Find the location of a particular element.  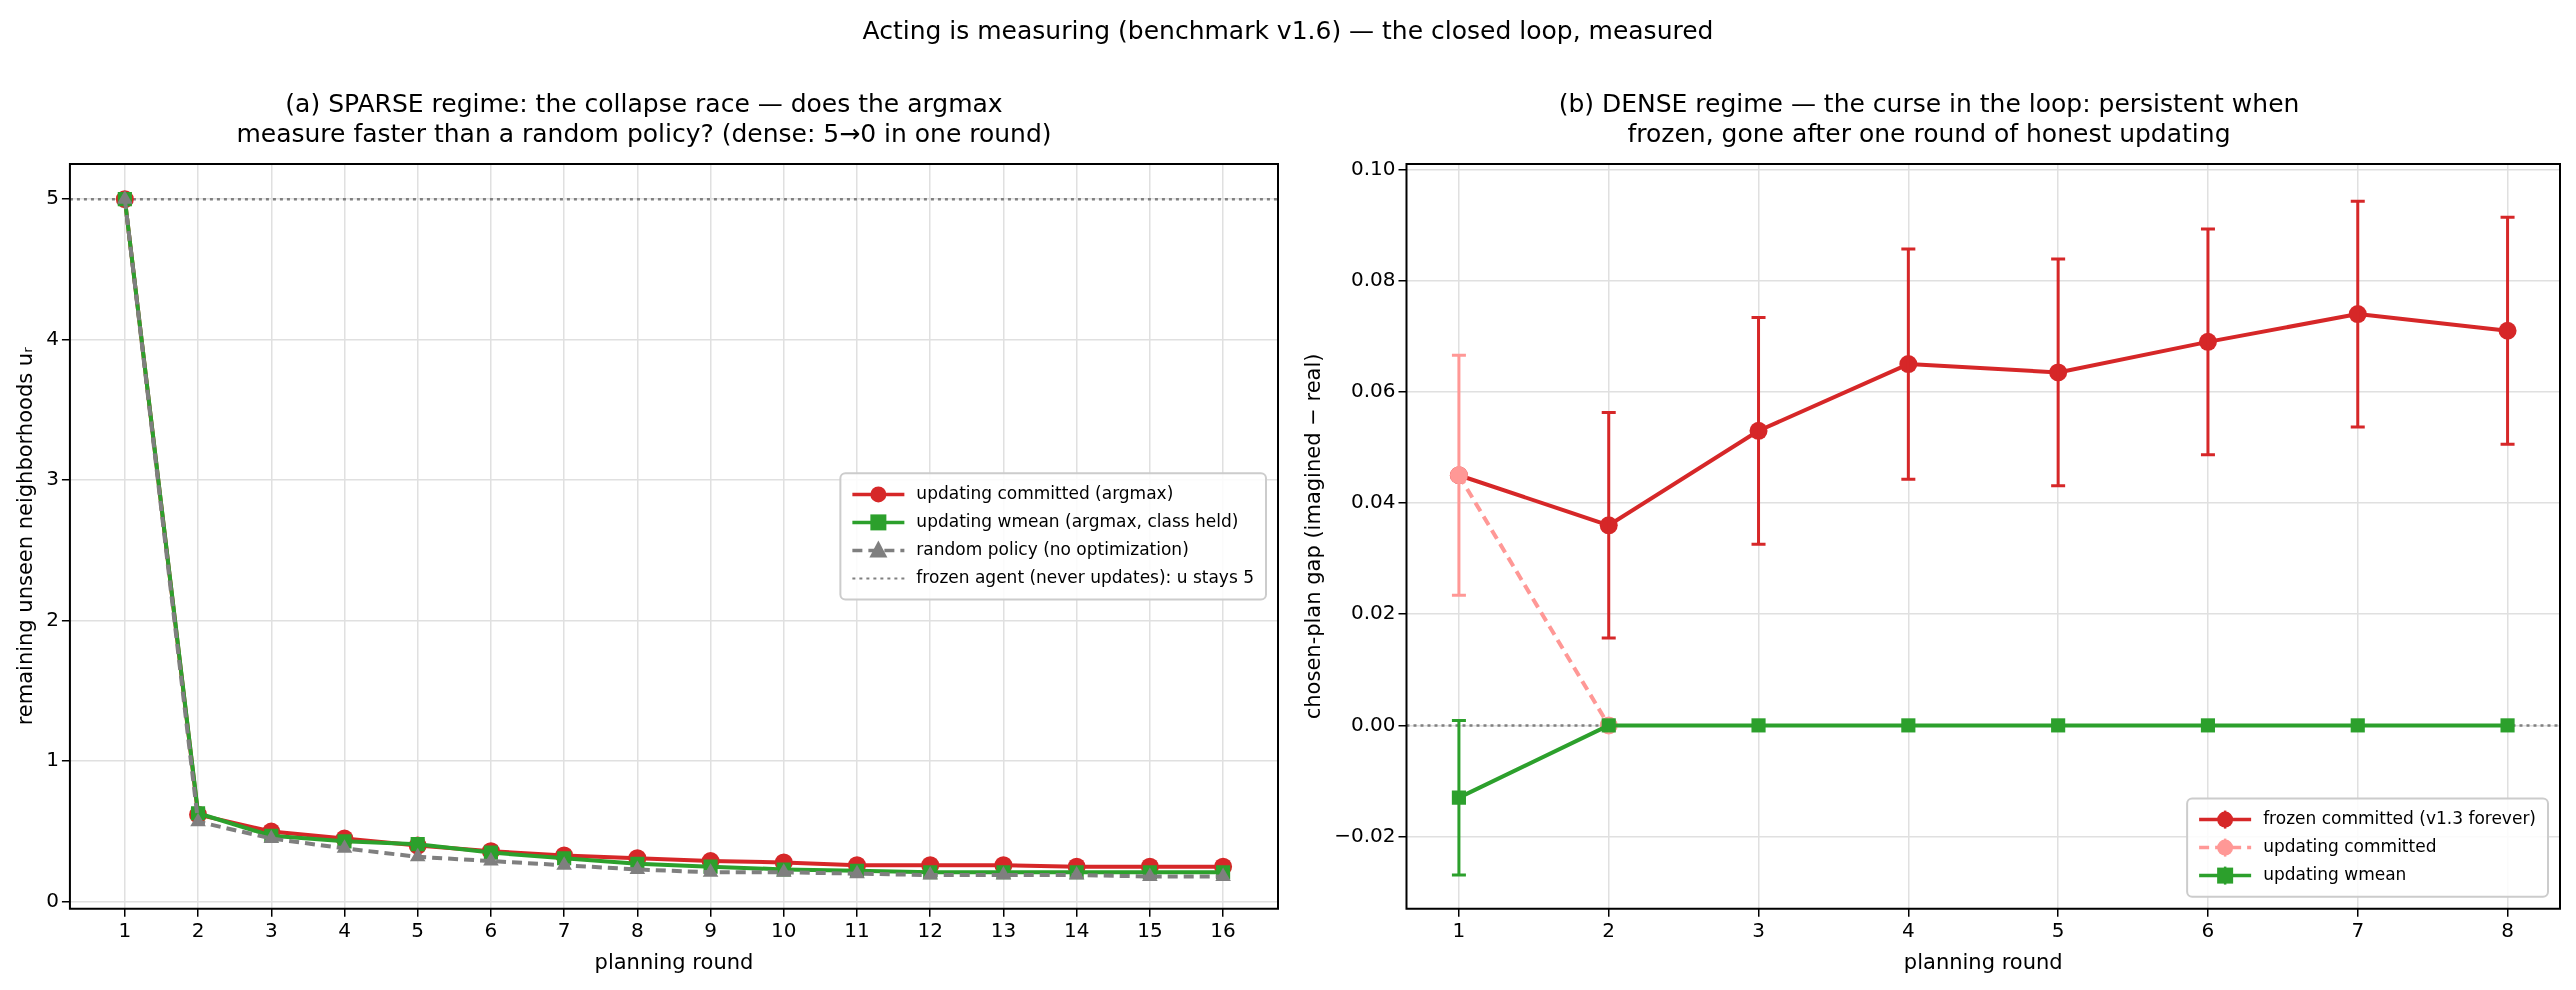

legend-label: updating wmean is located at coordinates (2335, 874).